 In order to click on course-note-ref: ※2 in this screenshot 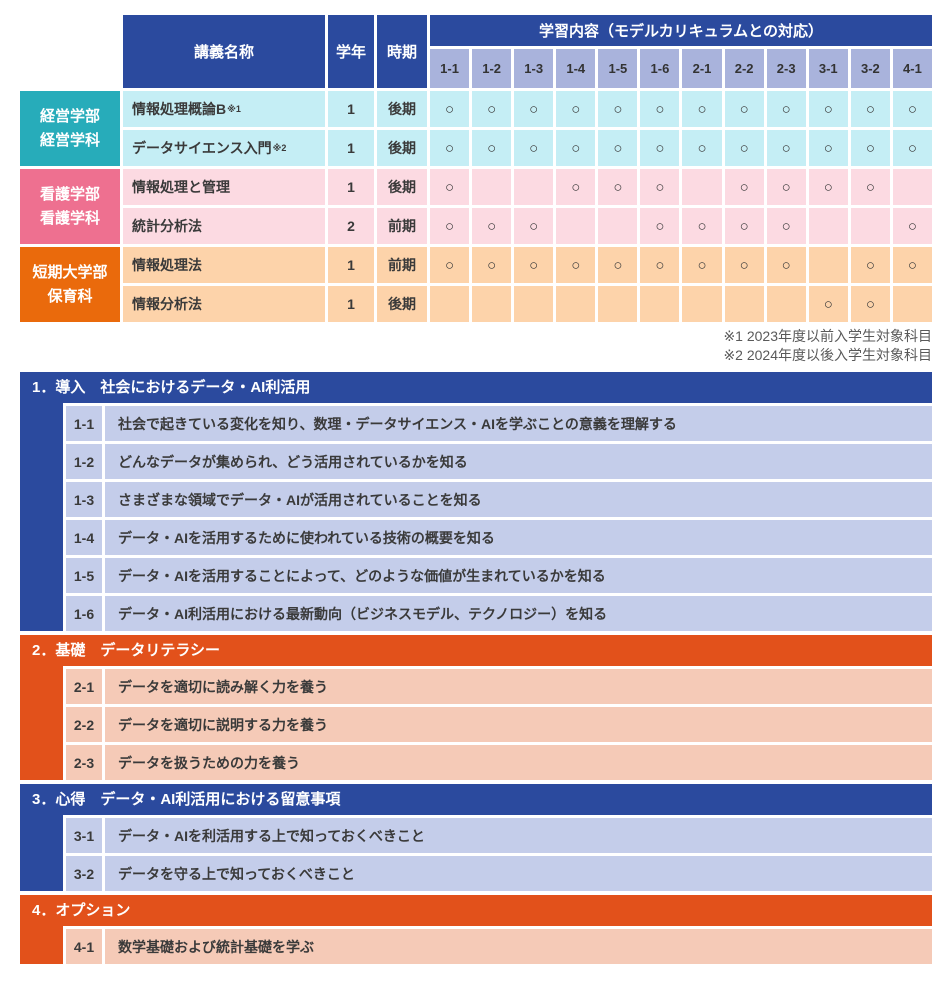, I will do `click(279, 147)`.